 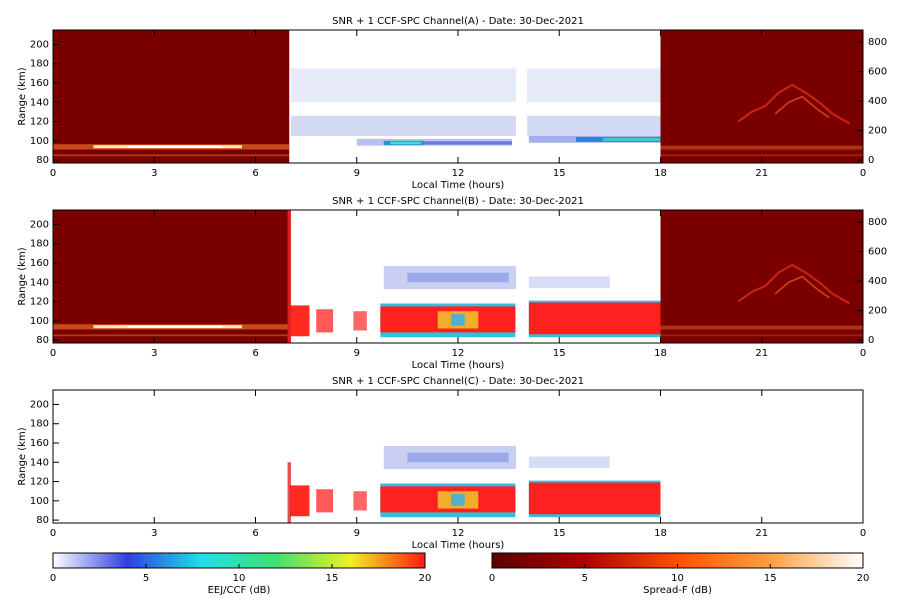 What do you see at coordinates (877, 72) in the screenshot?
I see `y2-tick-label: 600` at bounding box center [877, 72].